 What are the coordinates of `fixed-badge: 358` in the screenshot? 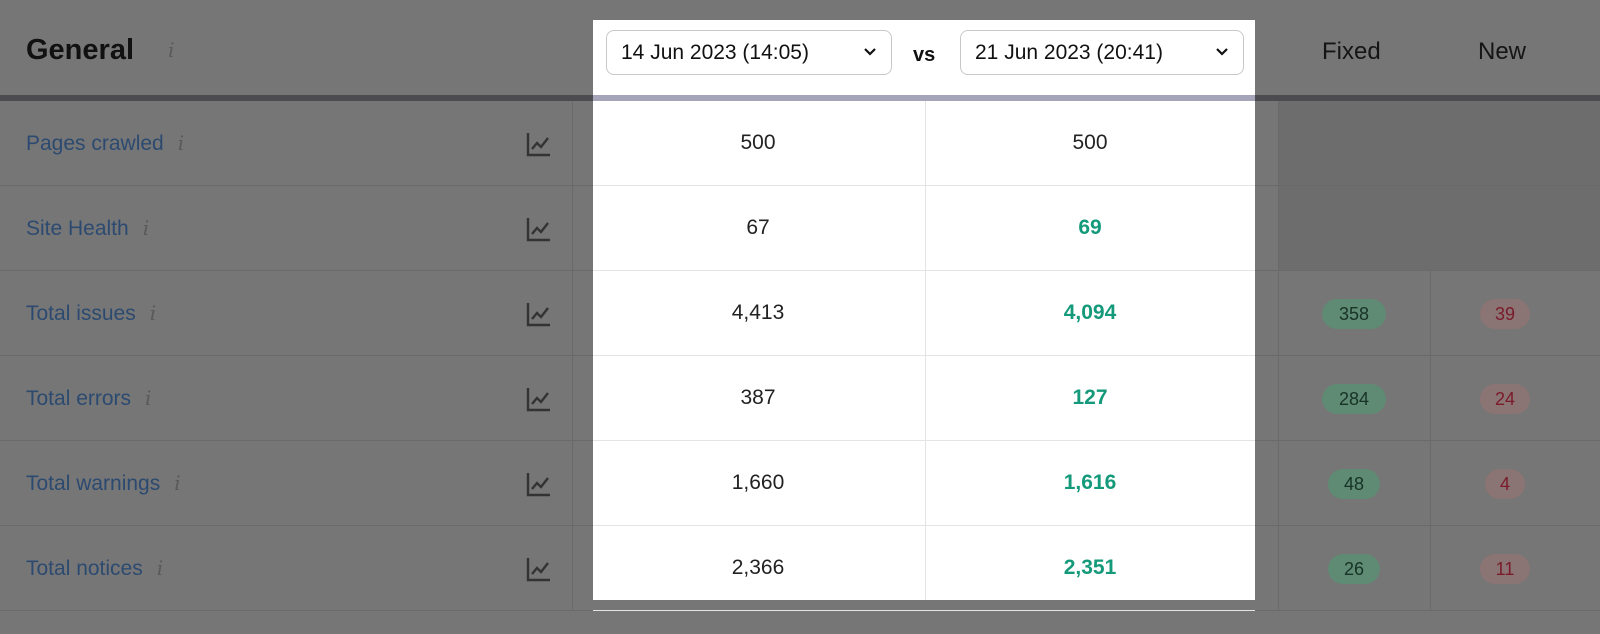 It's located at (1354, 314).